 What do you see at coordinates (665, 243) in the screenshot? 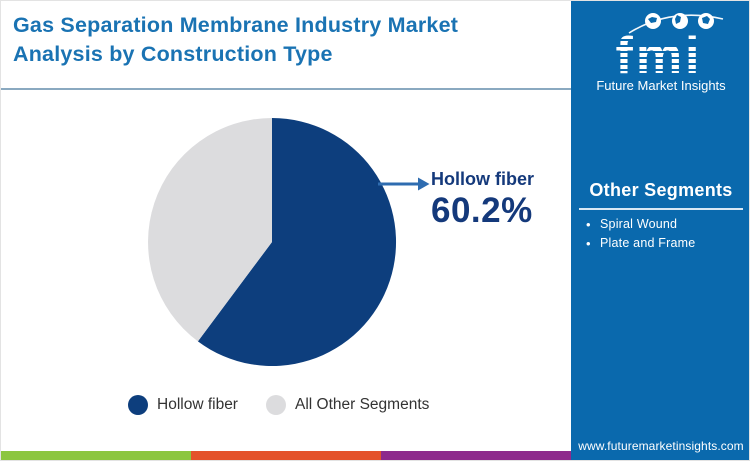
I see `list-item-plate-and-frame: Plate and Frame` at bounding box center [665, 243].